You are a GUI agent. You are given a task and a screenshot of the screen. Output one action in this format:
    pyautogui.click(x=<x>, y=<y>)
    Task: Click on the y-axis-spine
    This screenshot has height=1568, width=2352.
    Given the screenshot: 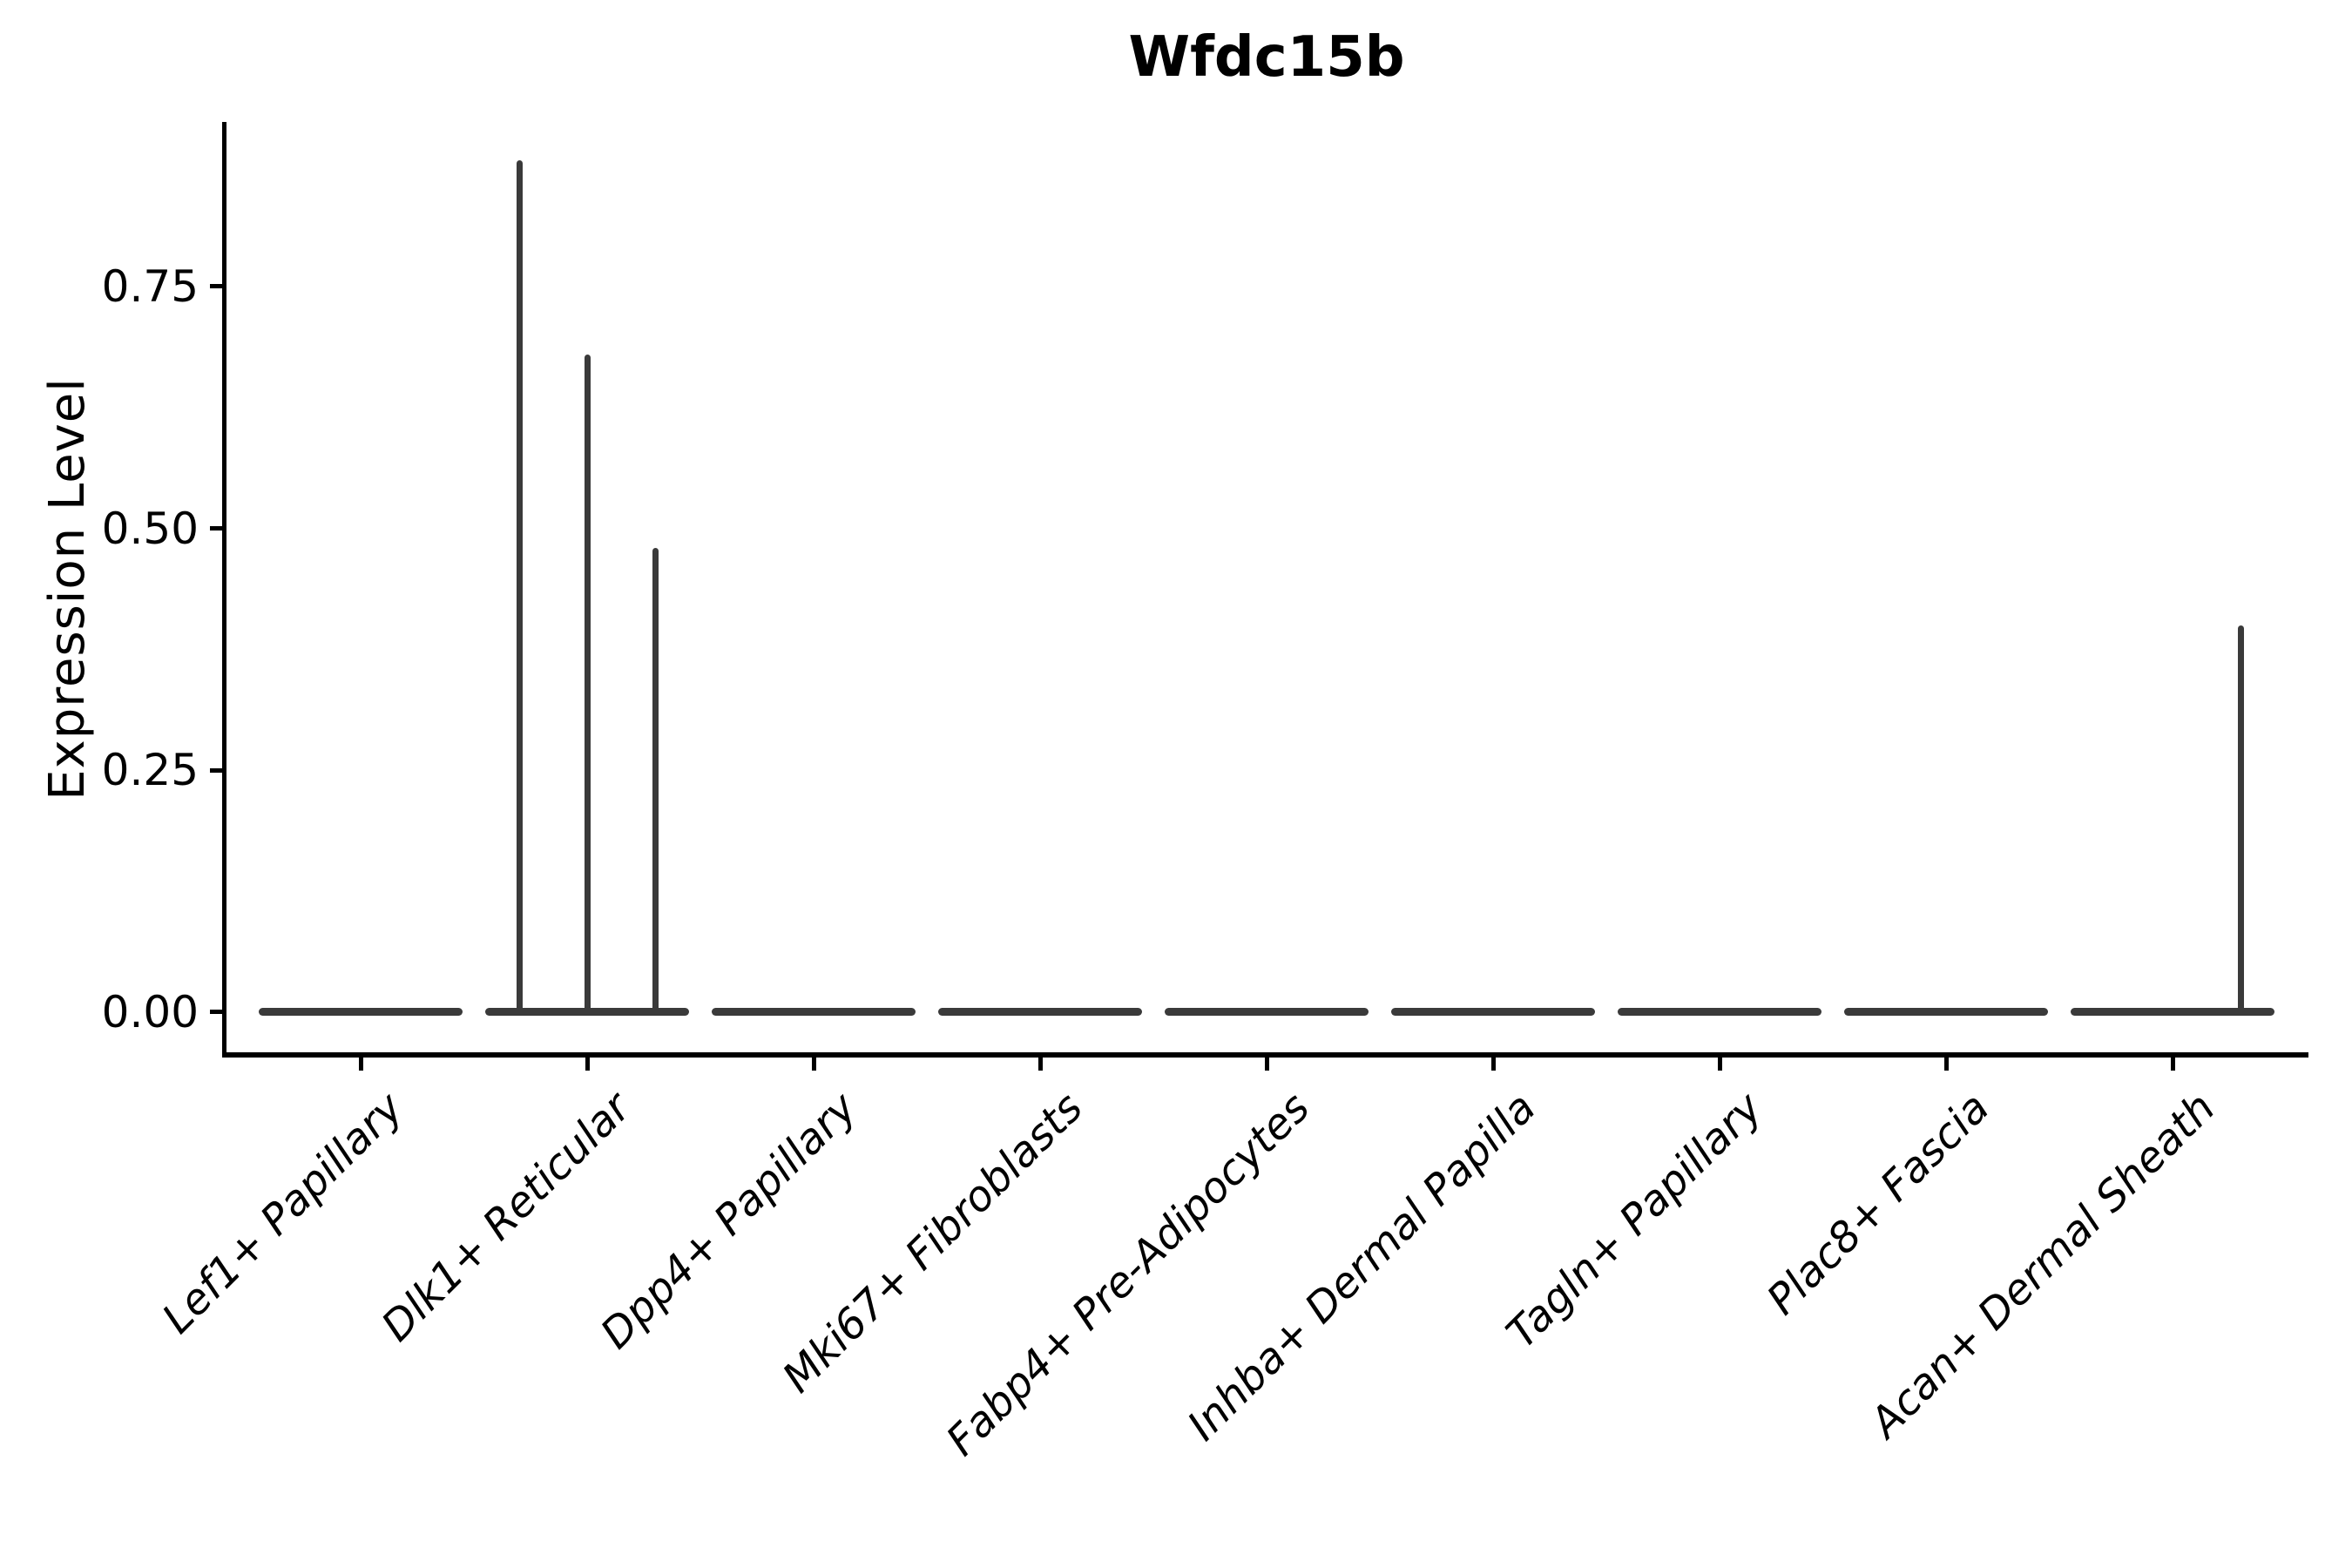 What is the action you would take?
    pyautogui.click(x=224, y=589)
    